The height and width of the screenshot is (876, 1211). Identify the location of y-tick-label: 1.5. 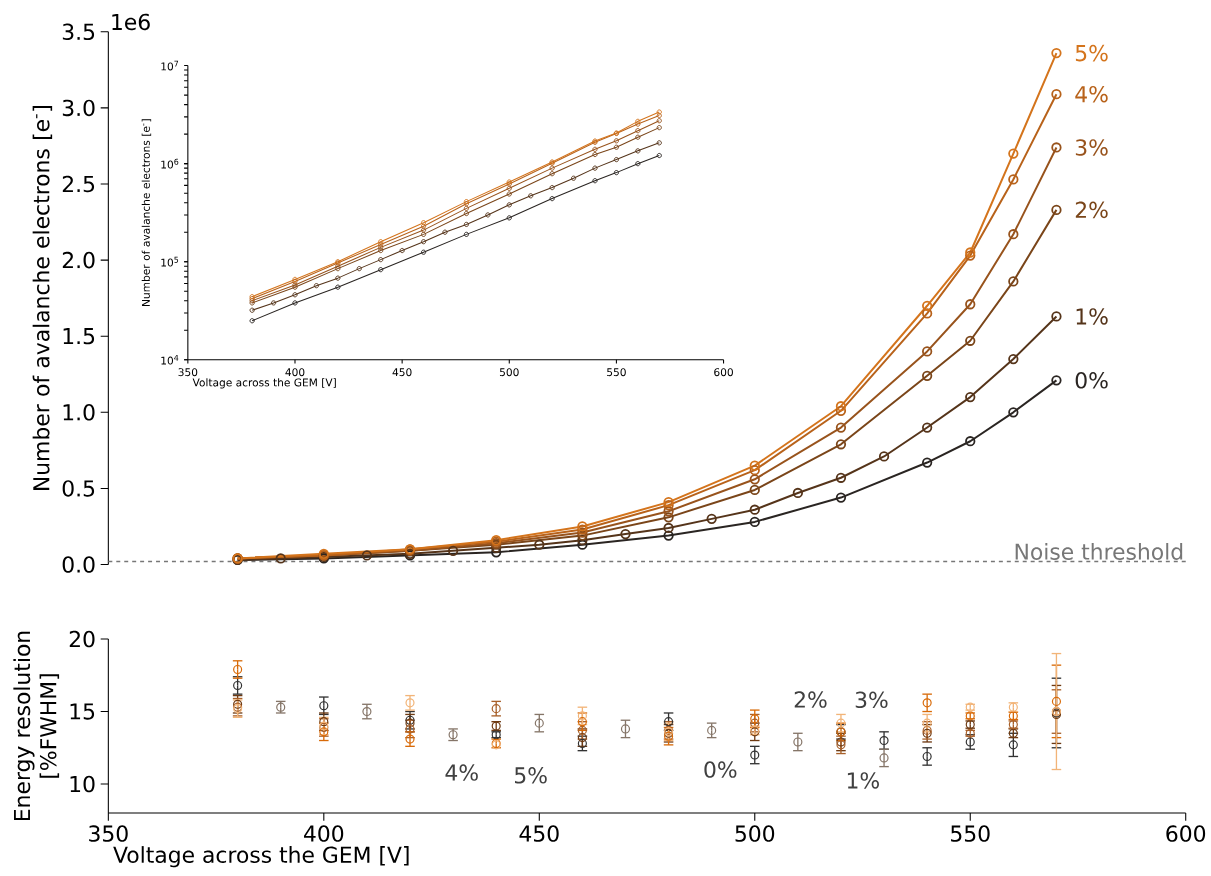
(79, 336).